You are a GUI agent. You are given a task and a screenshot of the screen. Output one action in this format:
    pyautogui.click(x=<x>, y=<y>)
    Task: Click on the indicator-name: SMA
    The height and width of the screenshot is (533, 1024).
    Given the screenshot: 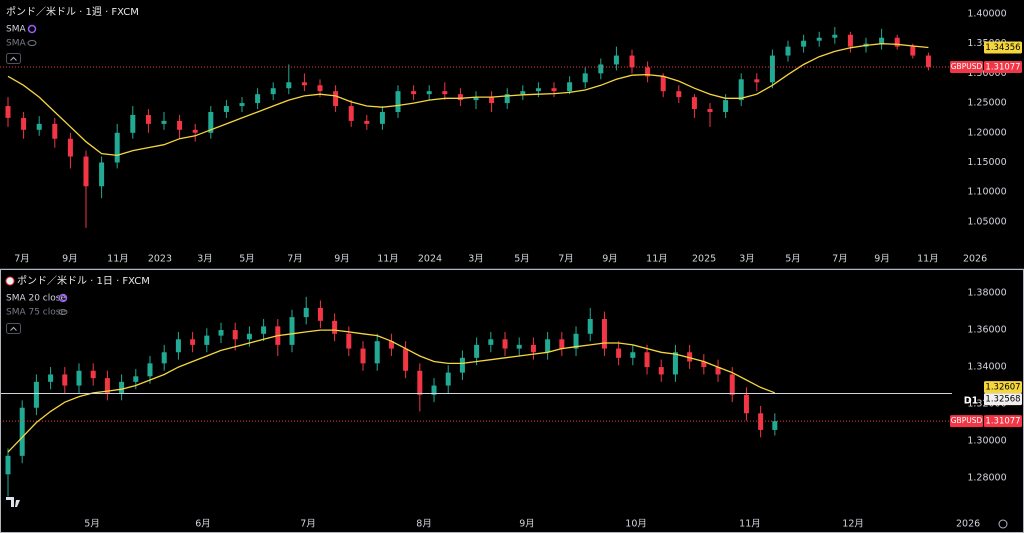 What is the action you would take?
    pyautogui.click(x=16, y=30)
    